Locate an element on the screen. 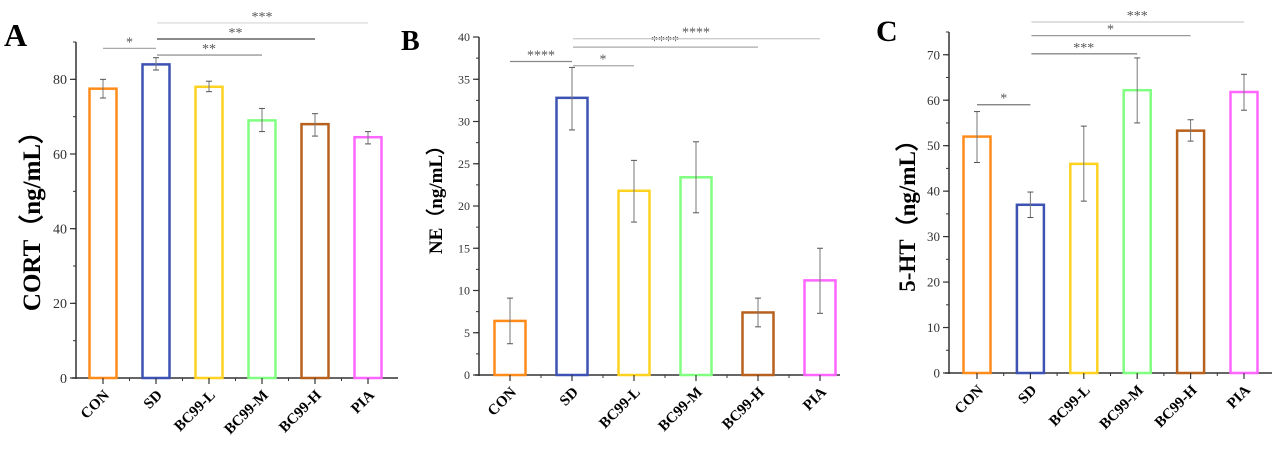  bar-bc99-l is located at coordinates (209, 232).